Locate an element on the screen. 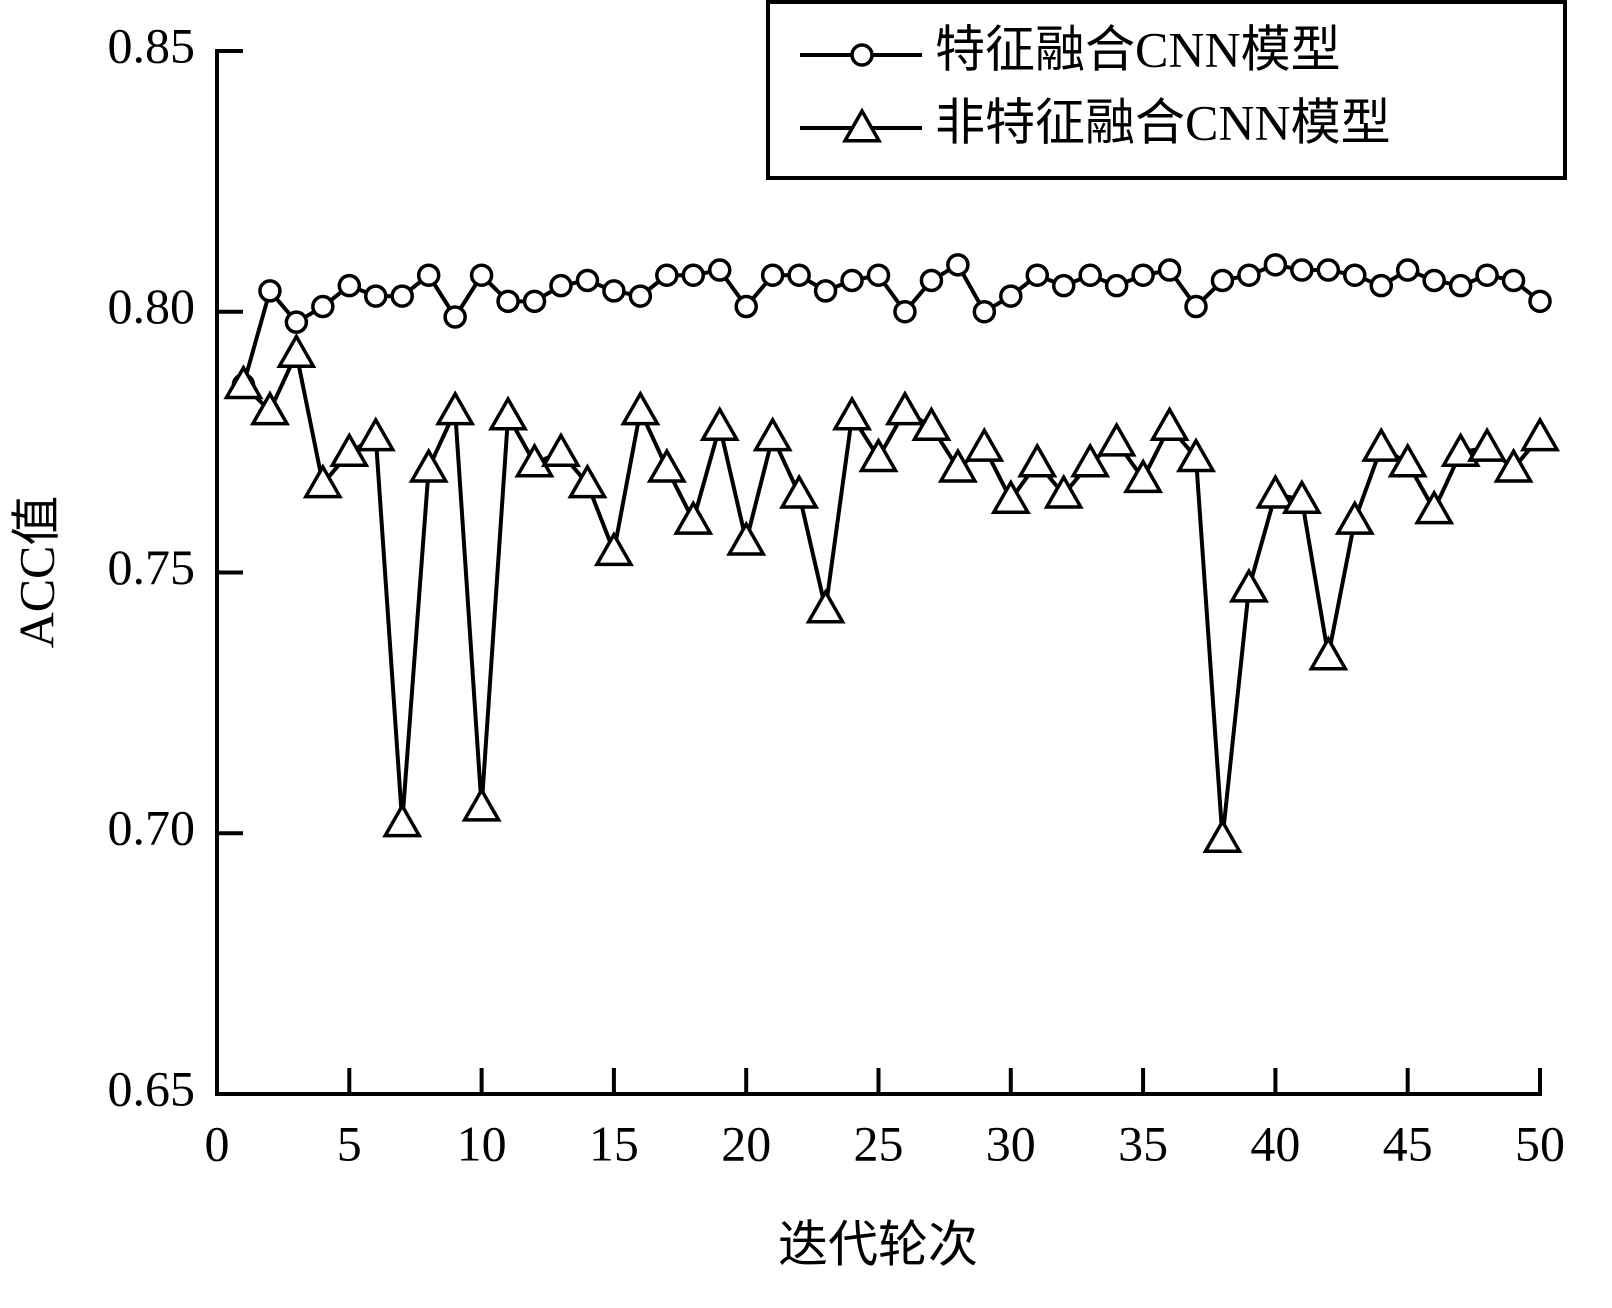 The height and width of the screenshot is (1308, 1612). x-tick-label: 15 is located at coordinates (614, 1143).